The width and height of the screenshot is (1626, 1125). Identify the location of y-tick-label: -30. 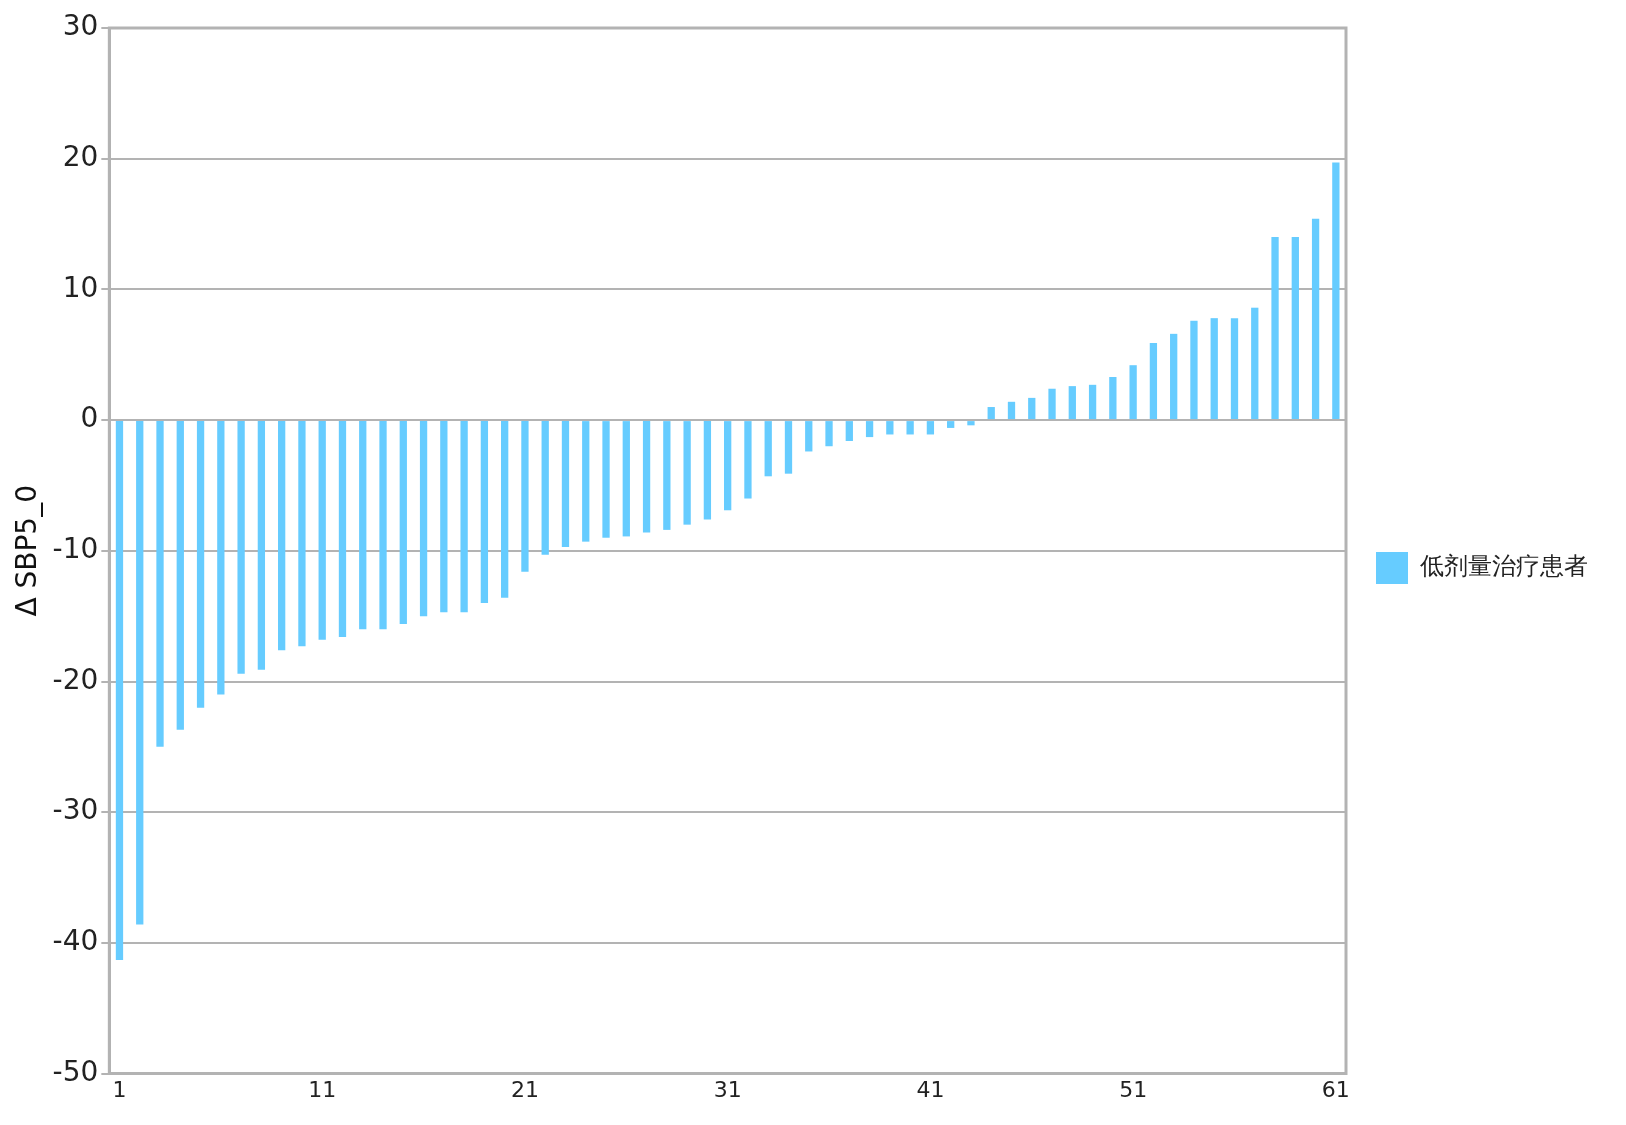
(75, 810).